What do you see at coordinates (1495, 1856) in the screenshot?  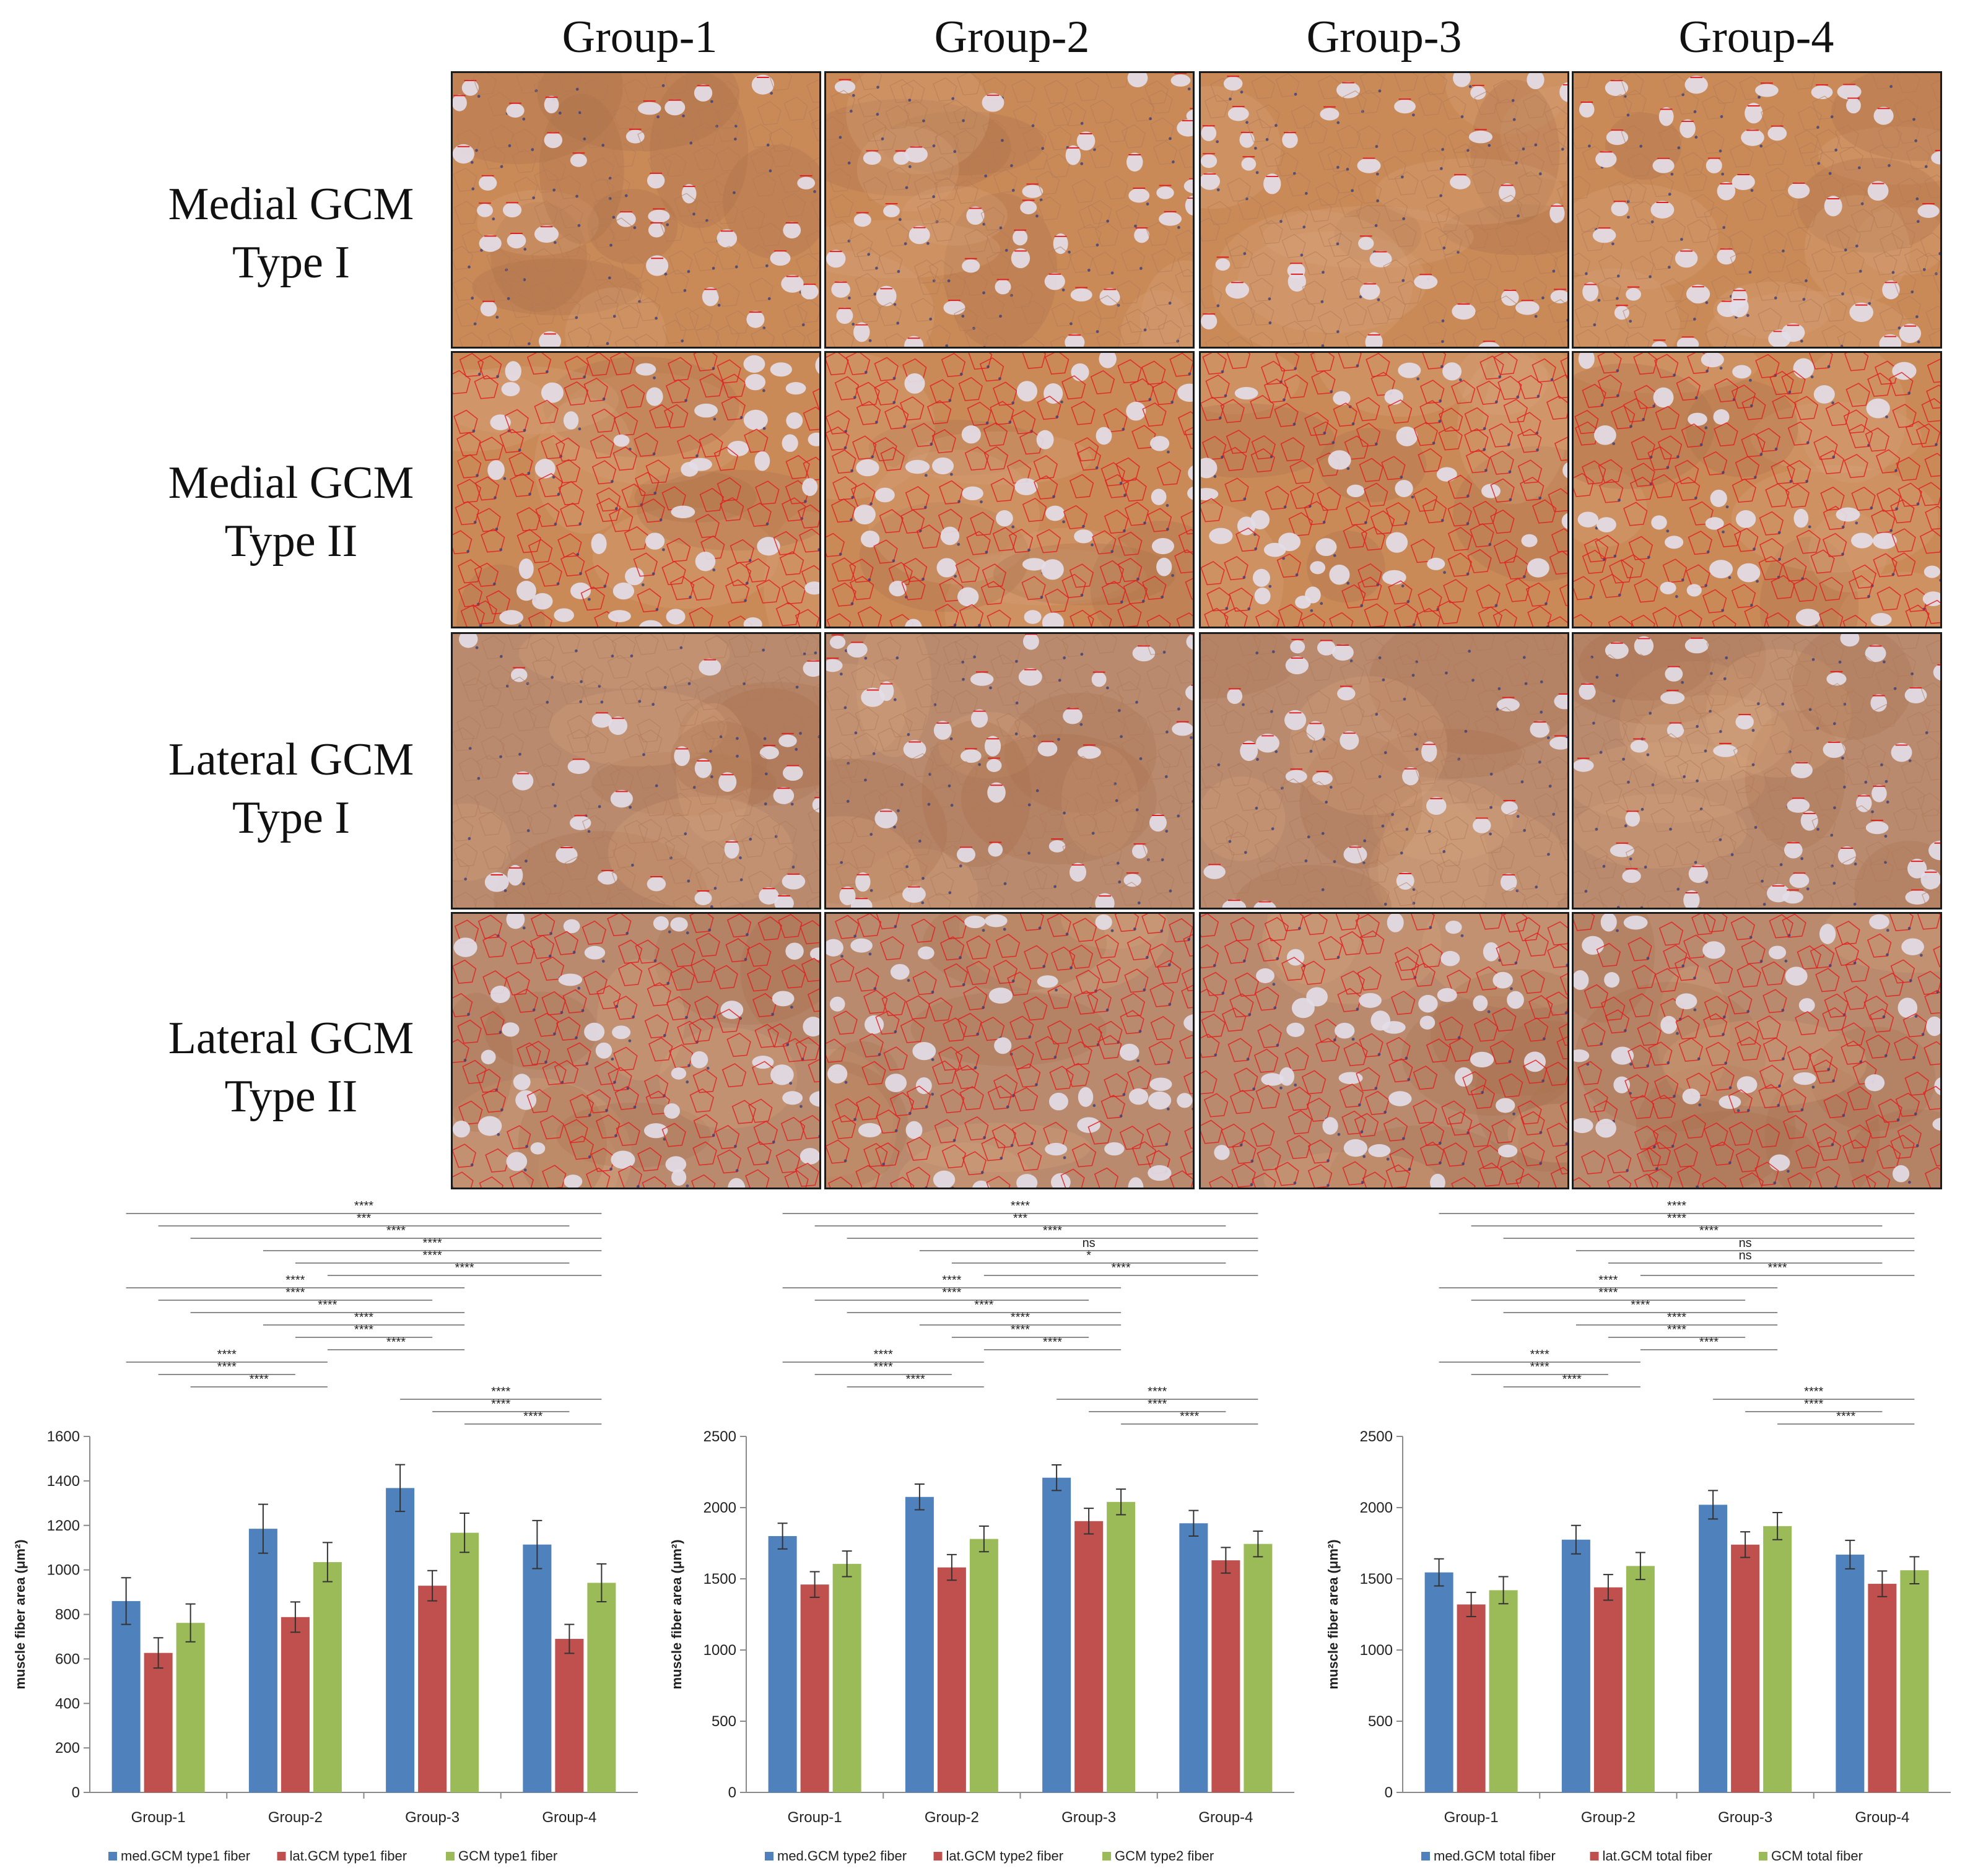 I see `legend-label: med.GCM total fiber` at bounding box center [1495, 1856].